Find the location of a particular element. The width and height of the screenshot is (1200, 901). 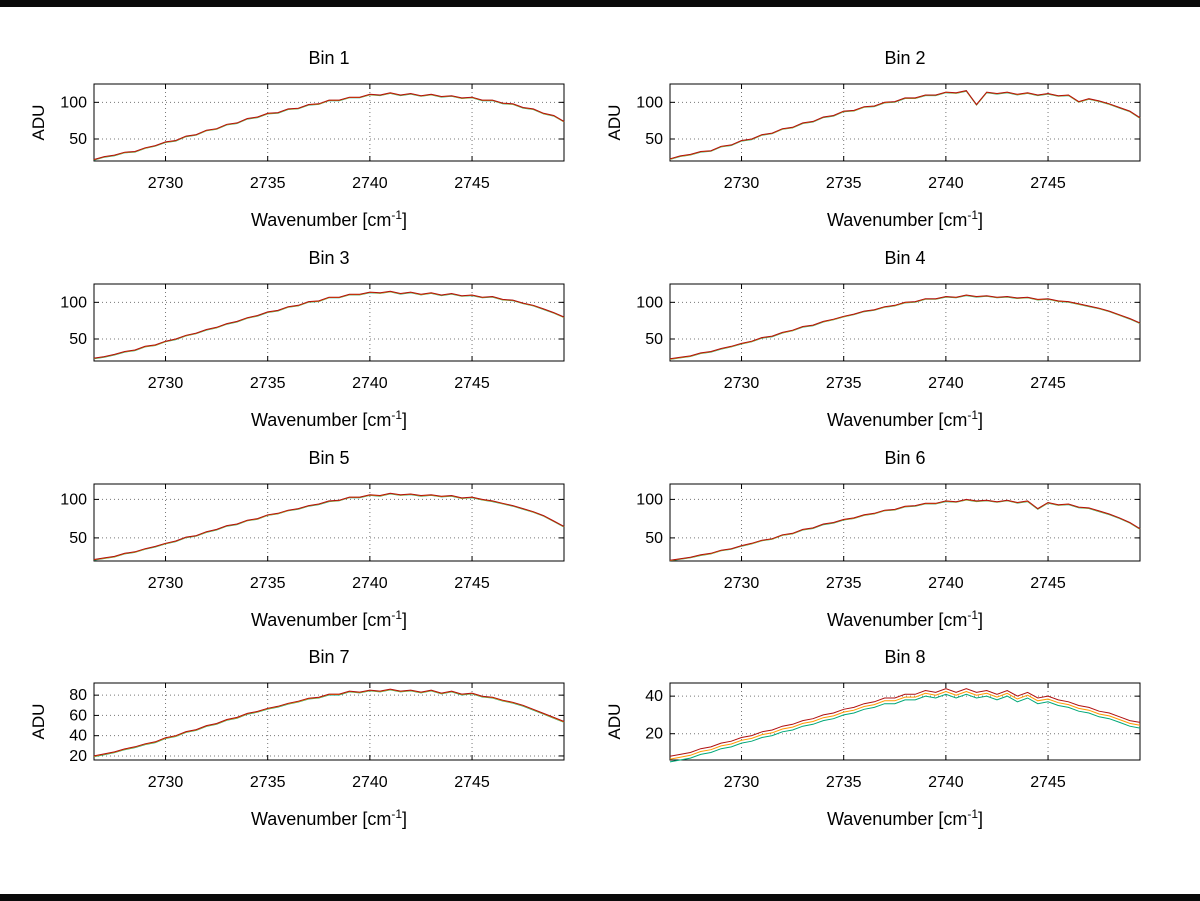

plot-area-bin-7: 20 40 60 80 2730 2735 2740 2745 ADU is located at coordinates (297, 736).